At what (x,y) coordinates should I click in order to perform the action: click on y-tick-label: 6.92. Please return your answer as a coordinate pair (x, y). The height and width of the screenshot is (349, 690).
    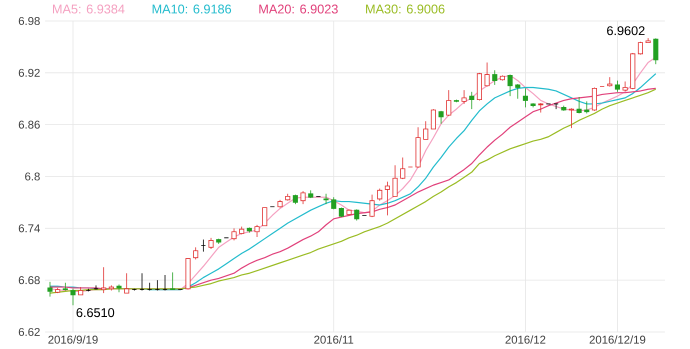
    Looking at the image, I should click on (29, 72).